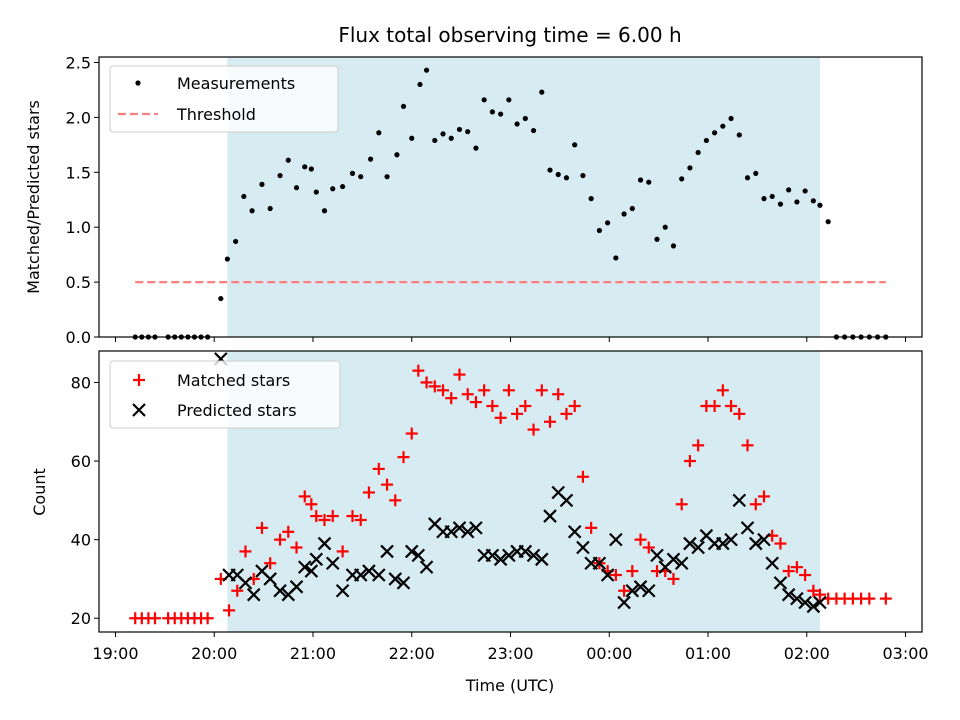 The height and width of the screenshot is (720, 960). Describe the element at coordinates (81, 382) in the screenshot. I see `count-y-tick-label: 80` at that location.